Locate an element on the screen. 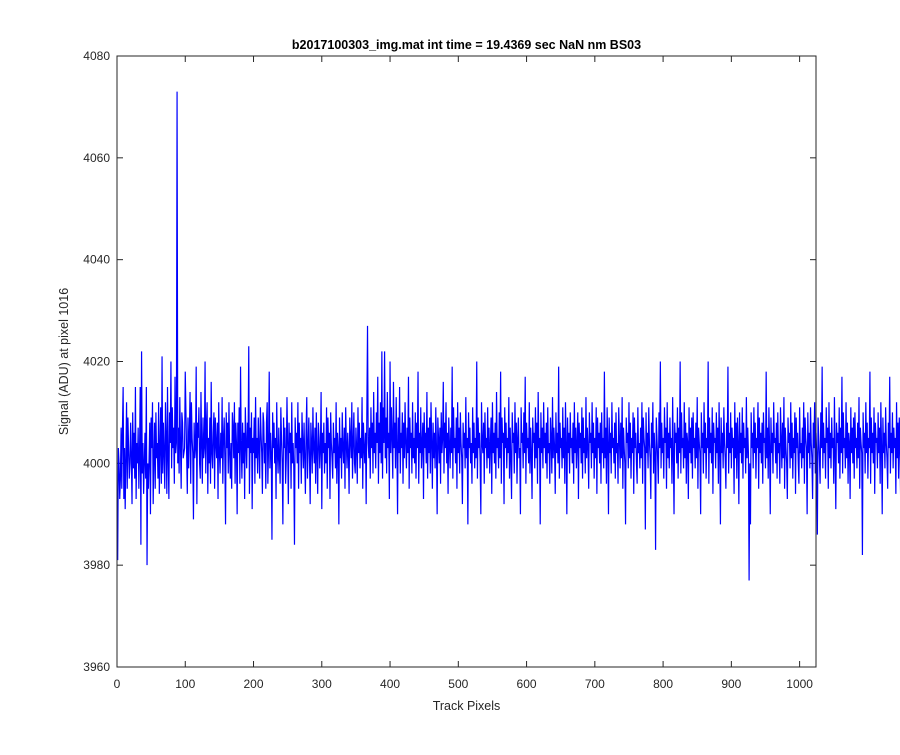  x-tick-label: 300 is located at coordinates (322, 684).